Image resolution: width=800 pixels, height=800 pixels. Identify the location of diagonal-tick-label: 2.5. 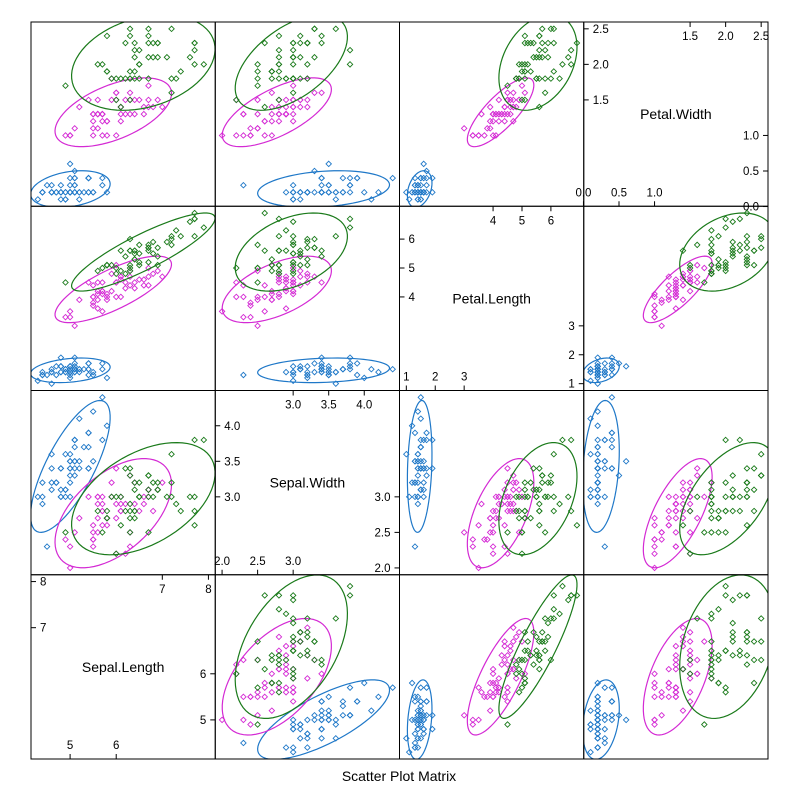
(383, 533).